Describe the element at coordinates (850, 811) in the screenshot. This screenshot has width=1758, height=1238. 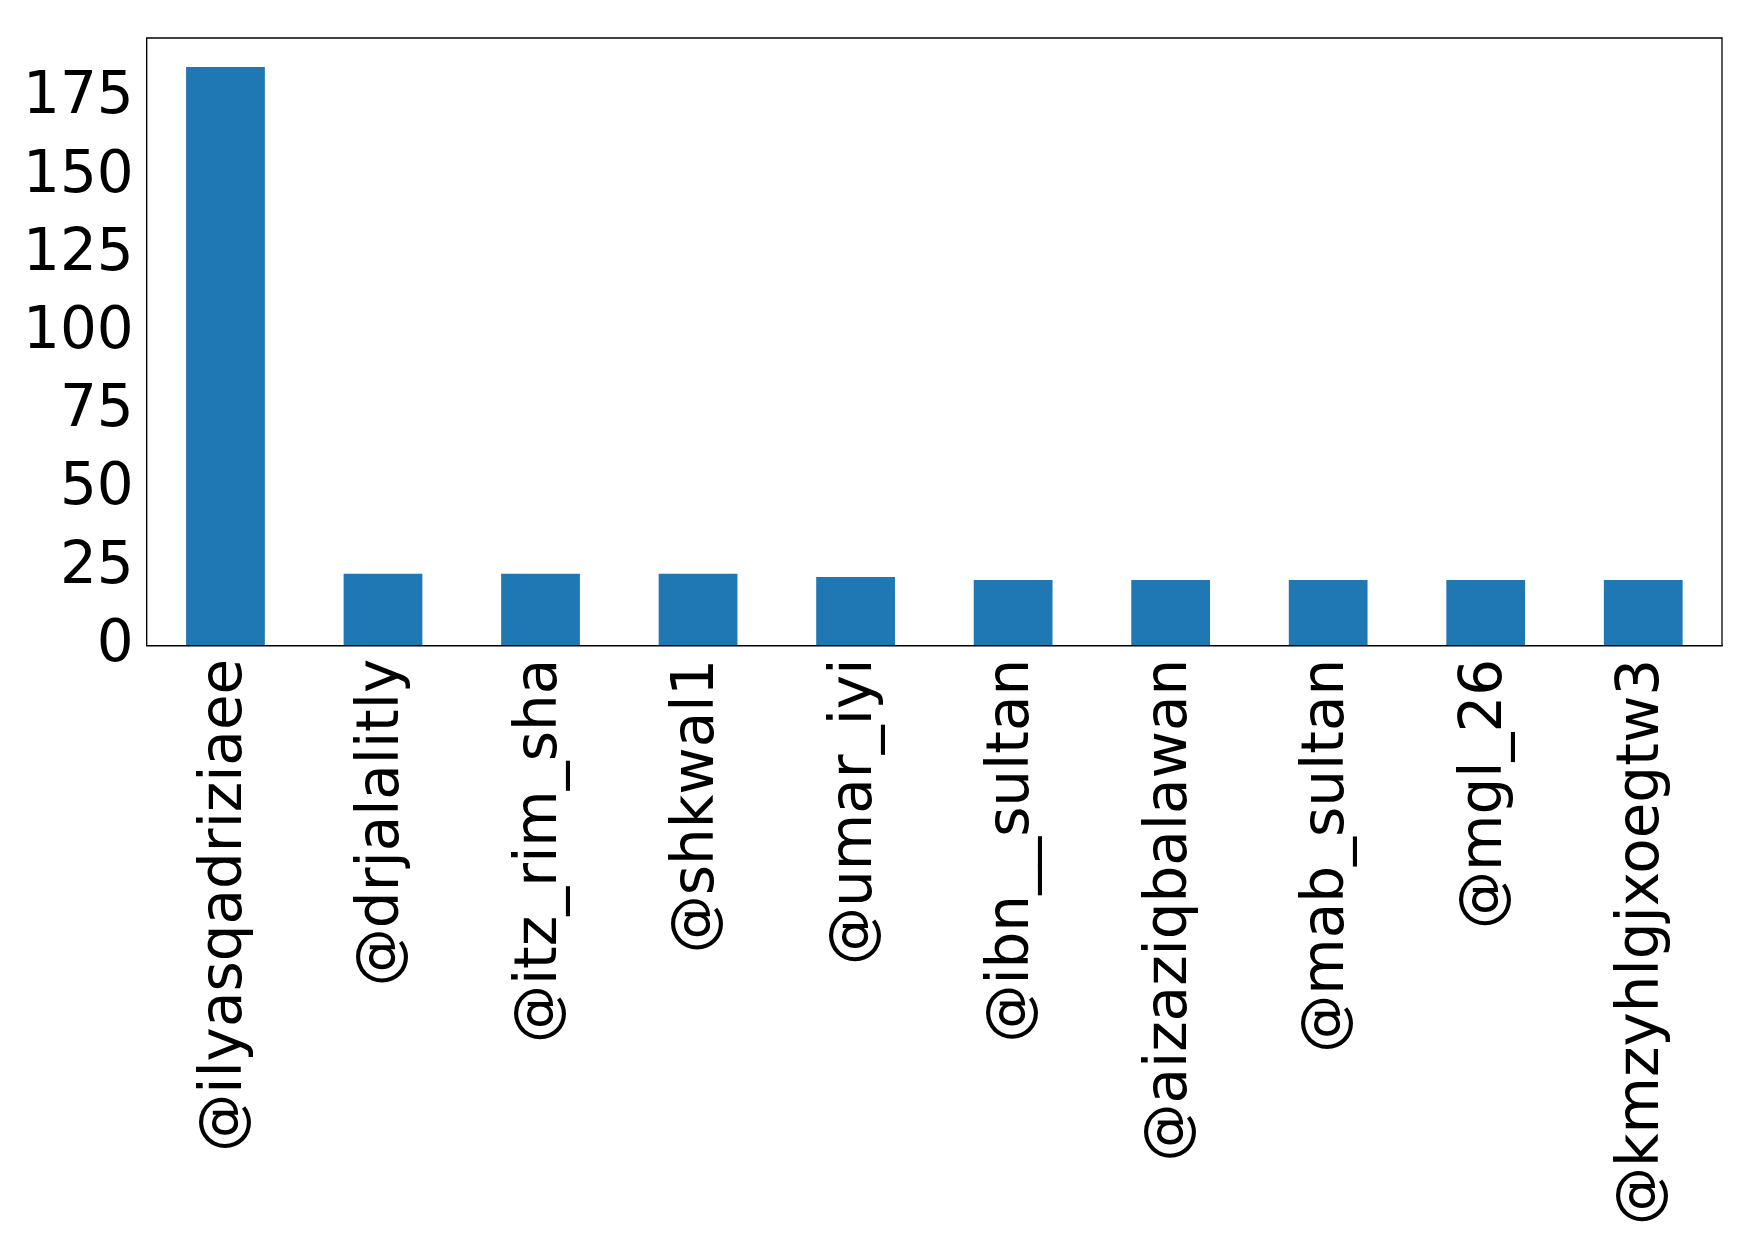
I see `x-tick-label: @umar_iyi` at that location.